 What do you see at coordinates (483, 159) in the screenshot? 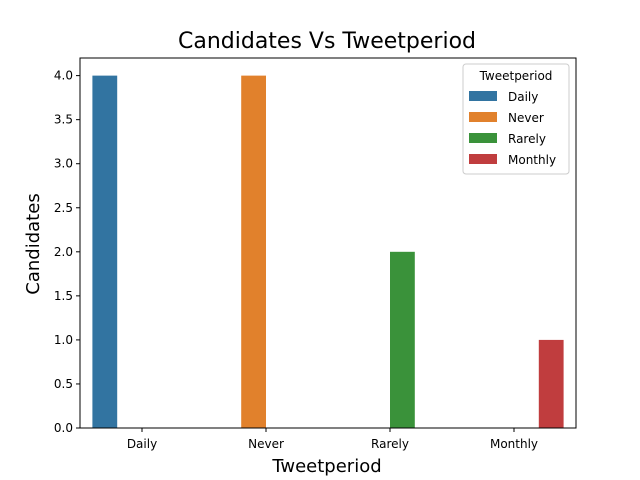
I see `legend-swatch-monthly` at bounding box center [483, 159].